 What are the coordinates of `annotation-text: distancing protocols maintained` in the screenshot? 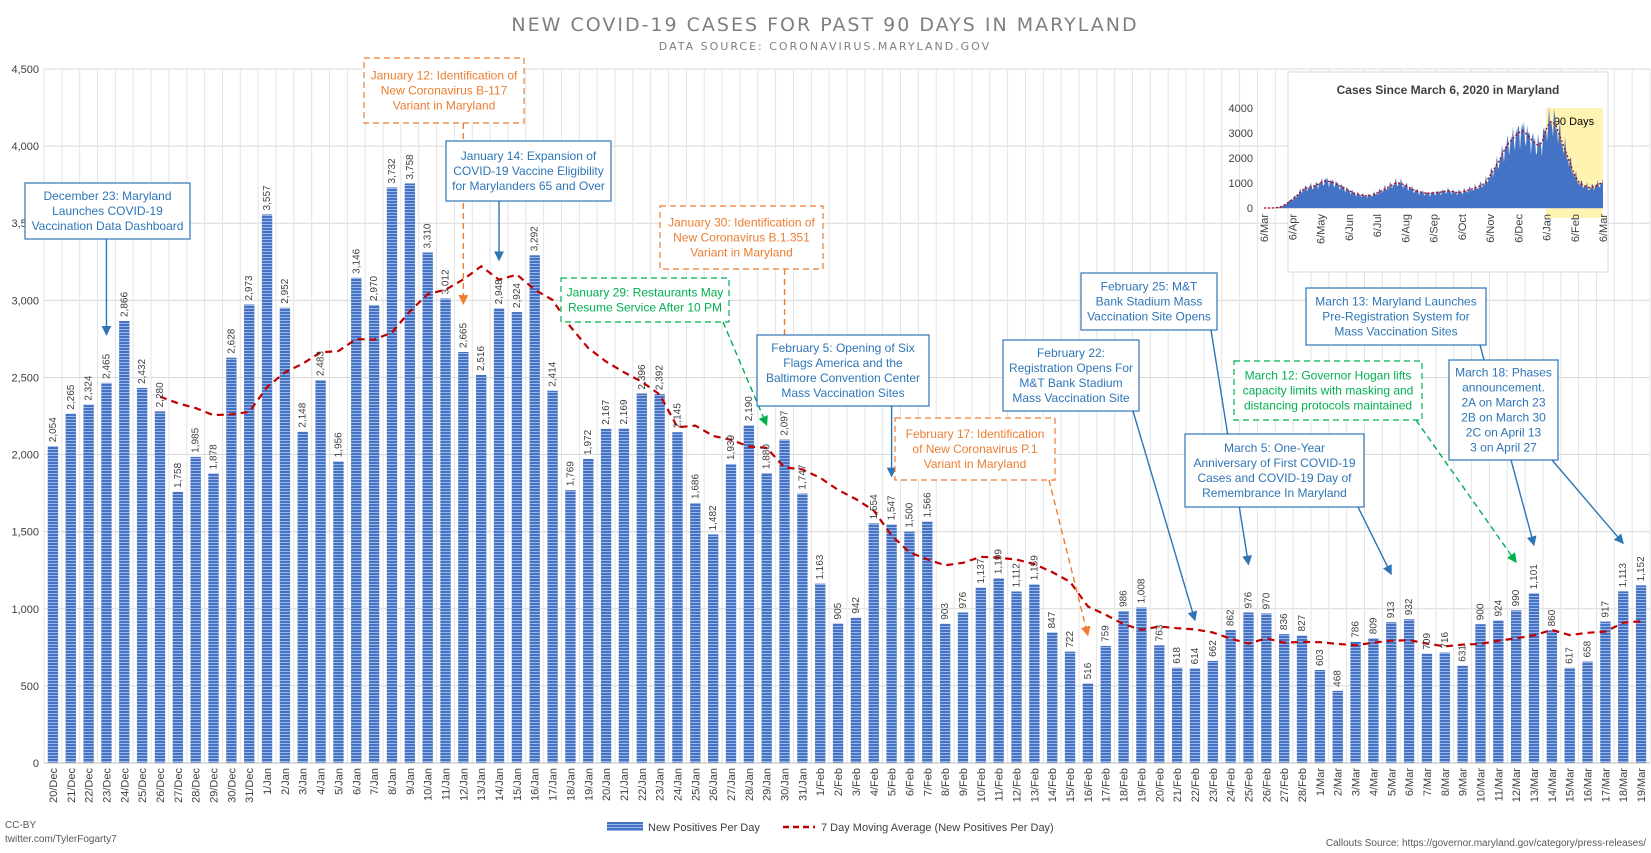 It's located at (1328, 406).